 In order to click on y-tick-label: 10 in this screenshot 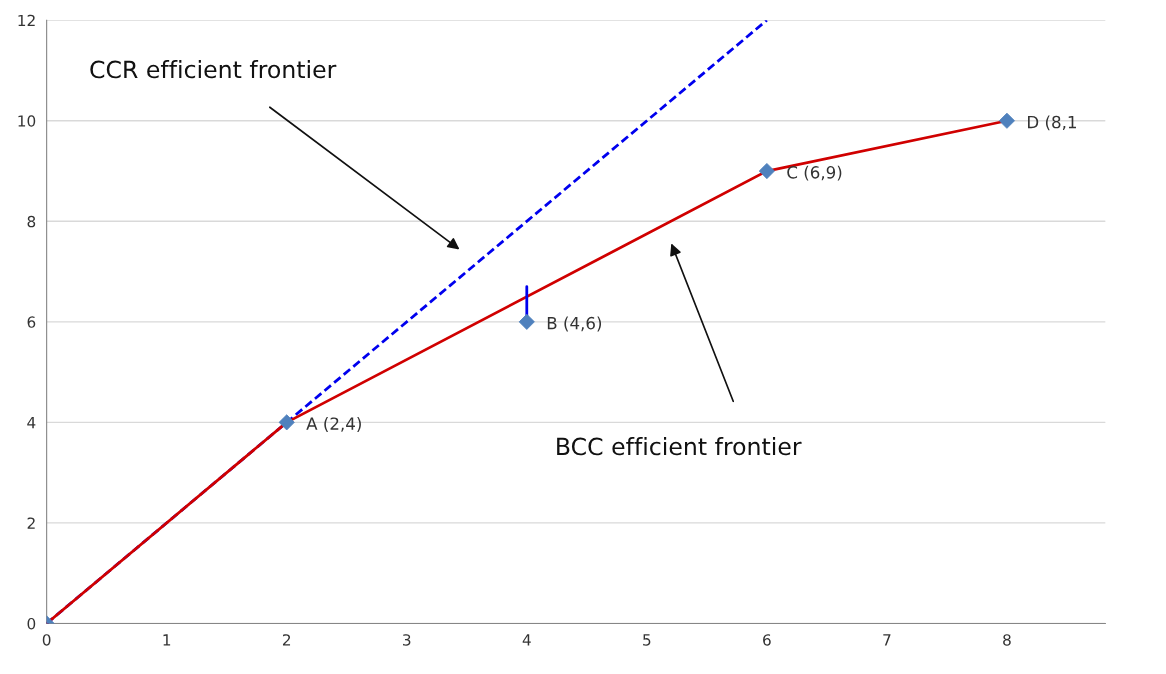, I will do `click(27, 121)`.